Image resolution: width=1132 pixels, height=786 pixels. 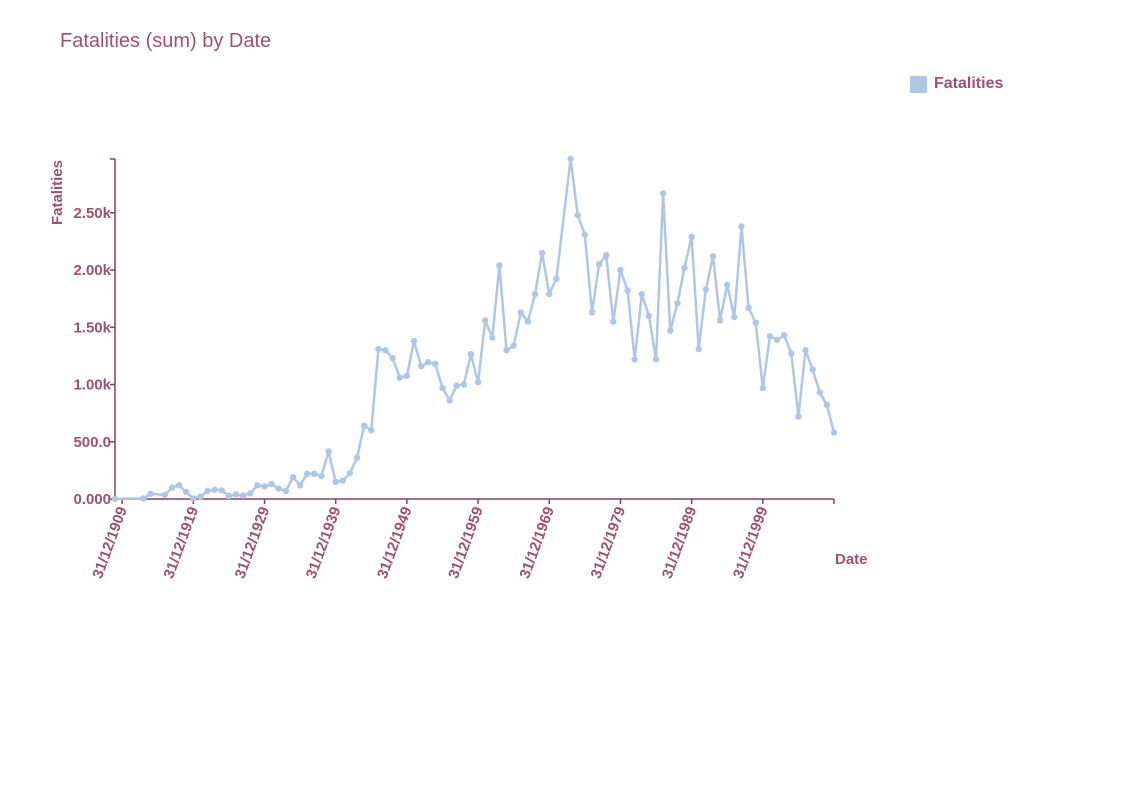 What do you see at coordinates (92, 327) in the screenshot?
I see `y-tick-label: 1.50k` at bounding box center [92, 327].